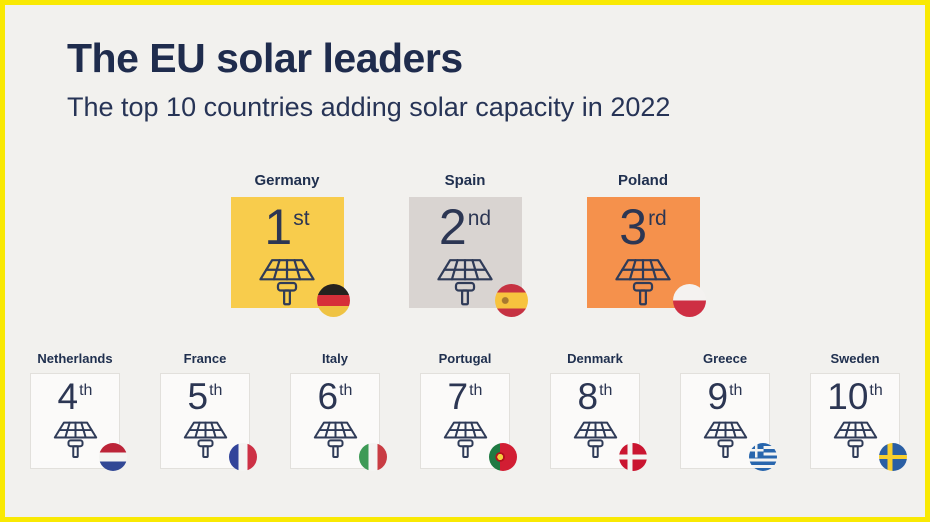 The width and height of the screenshot is (930, 522). I want to click on flag-germany-icon, so click(333, 300).